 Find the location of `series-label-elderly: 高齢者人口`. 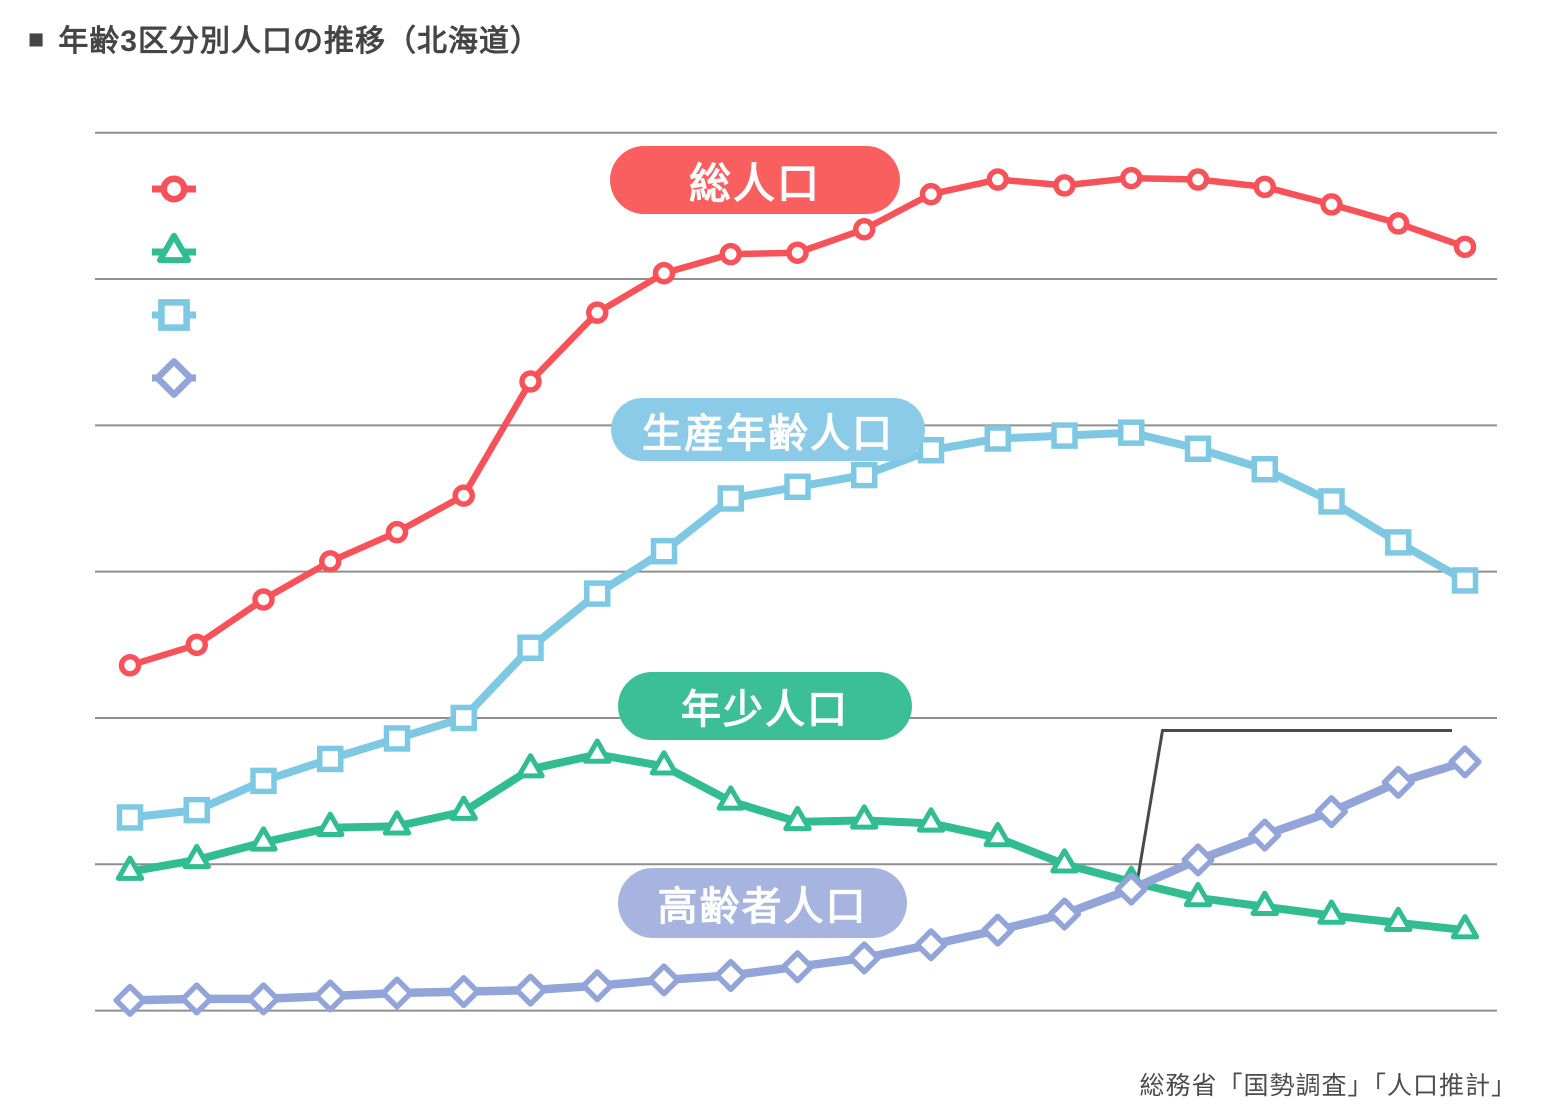

series-label-elderly: 高齢者人口 is located at coordinates (762, 903).